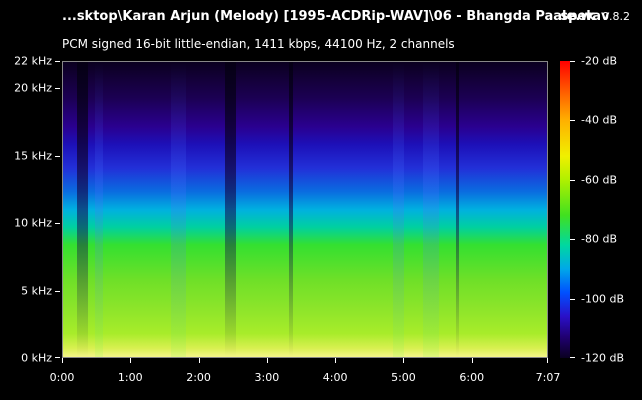 The width and height of the screenshot is (642, 400). What do you see at coordinates (335, 377) in the screenshot?
I see `time-tick-label: 4:00` at bounding box center [335, 377].